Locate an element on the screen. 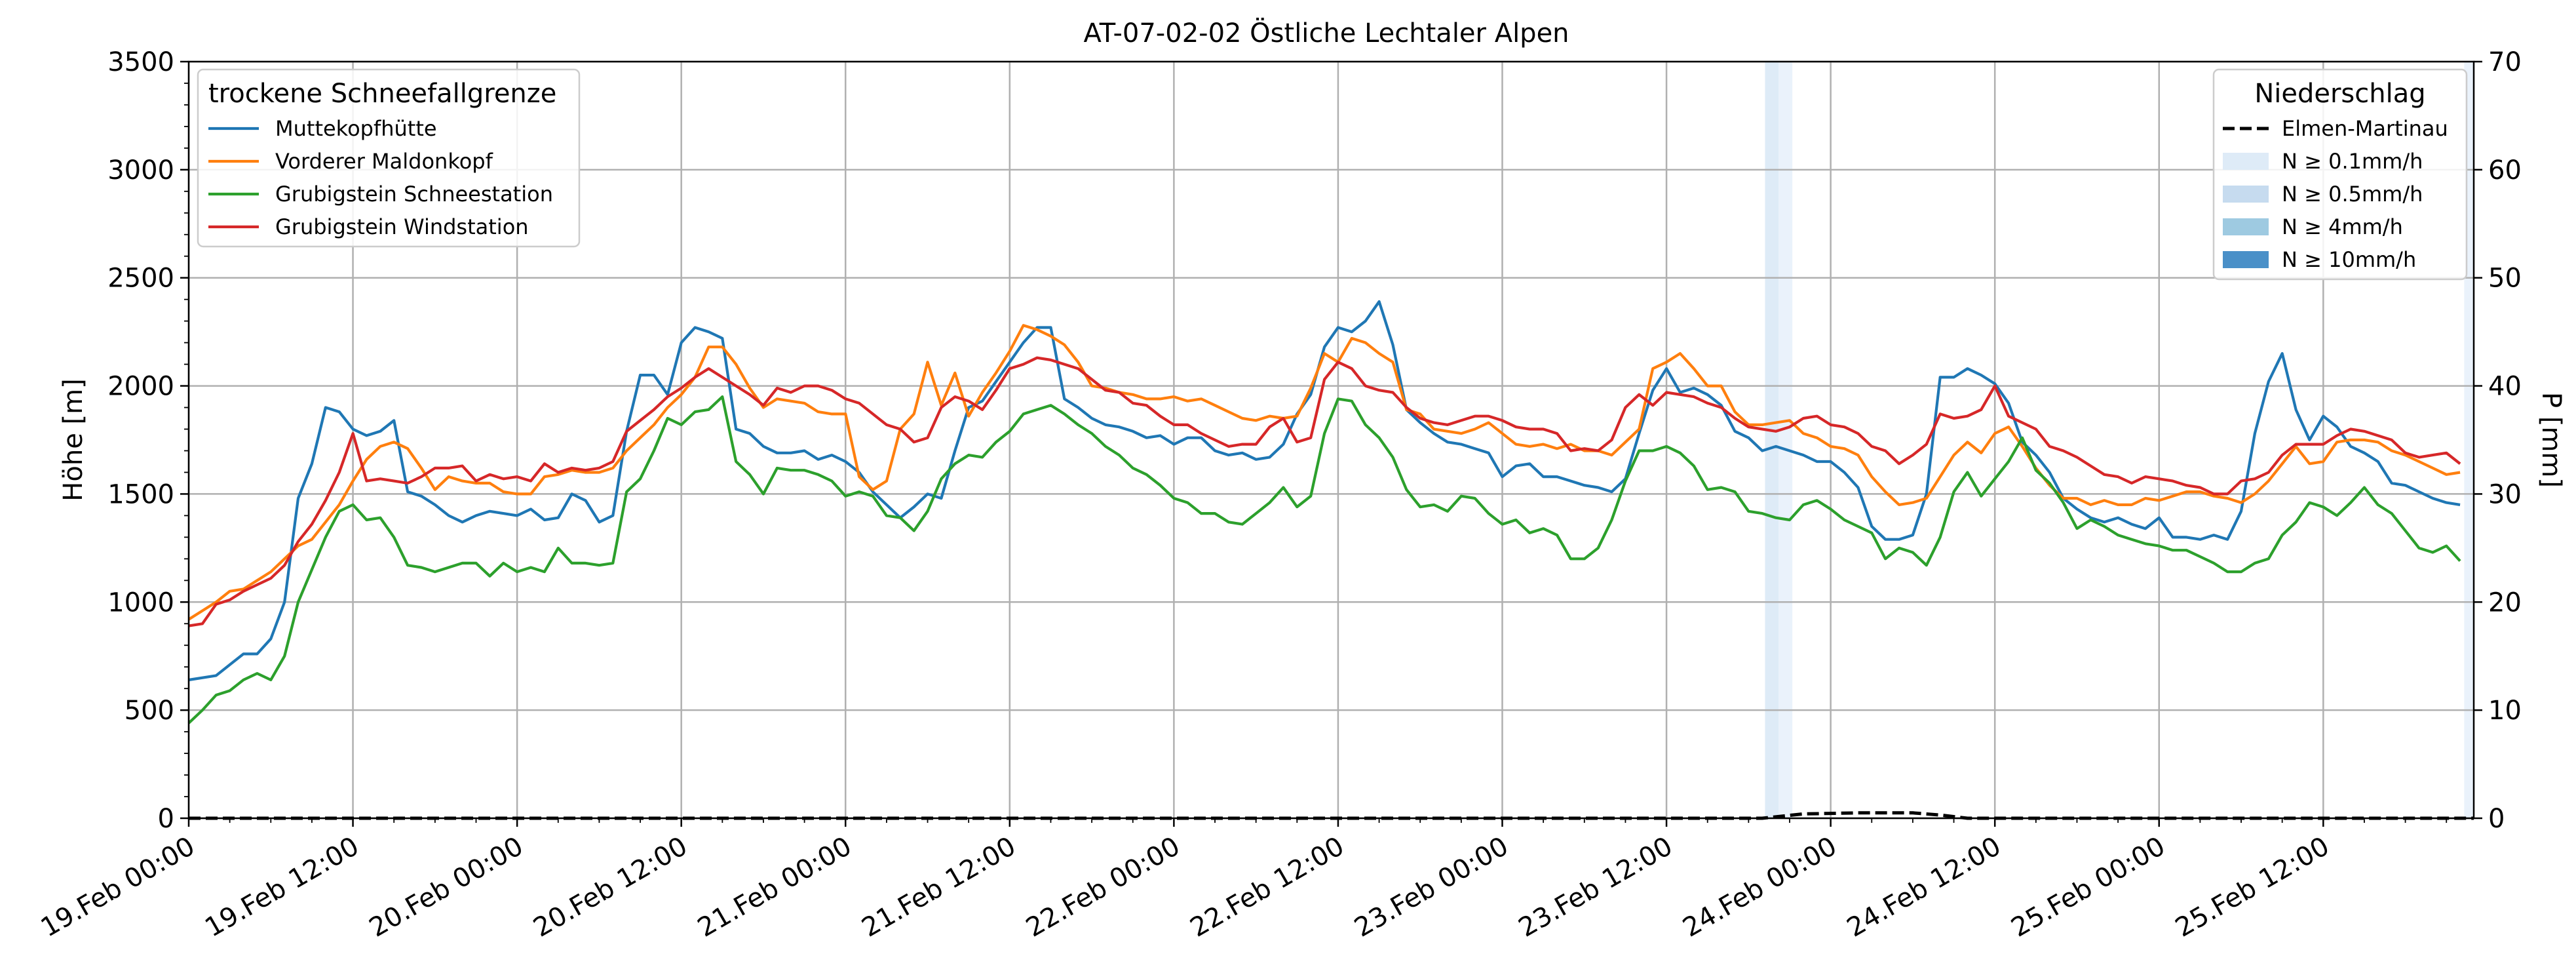 Image resolution: width=2576 pixels, height=971 pixels. legend-label: Grubigstein Schneestation is located at coordinates (414, 194).